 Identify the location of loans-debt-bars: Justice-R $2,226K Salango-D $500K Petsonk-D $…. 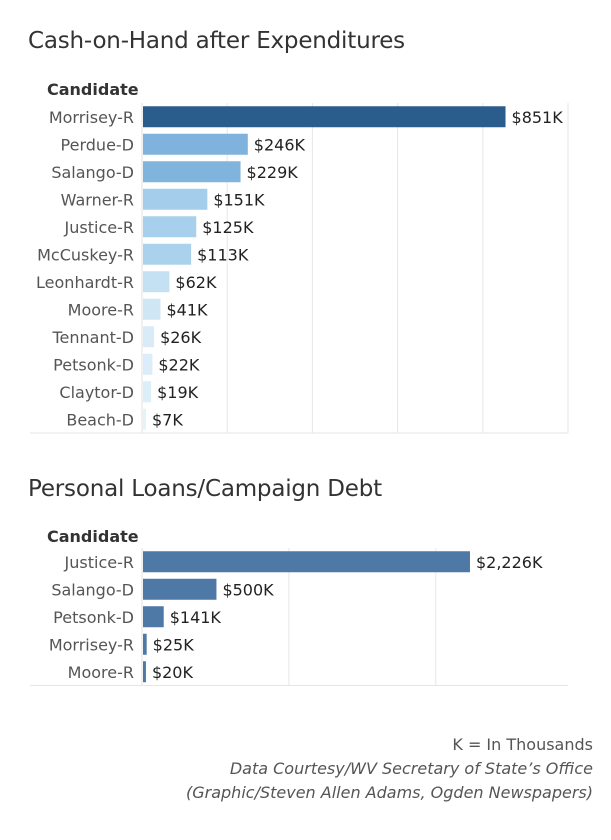
(299, 617).